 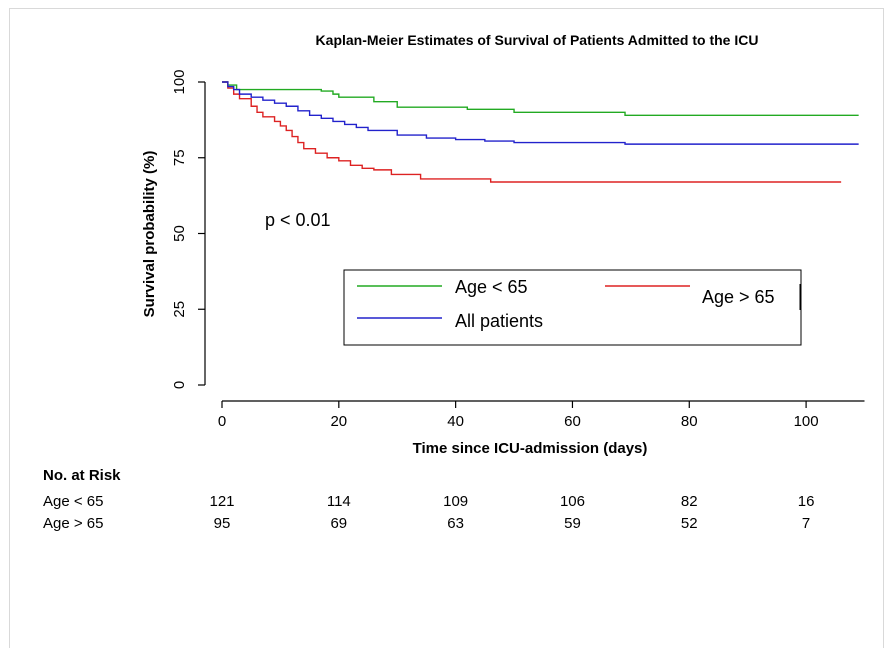 I want to click on x-tick-label: 0, so click(x=222, y=421).